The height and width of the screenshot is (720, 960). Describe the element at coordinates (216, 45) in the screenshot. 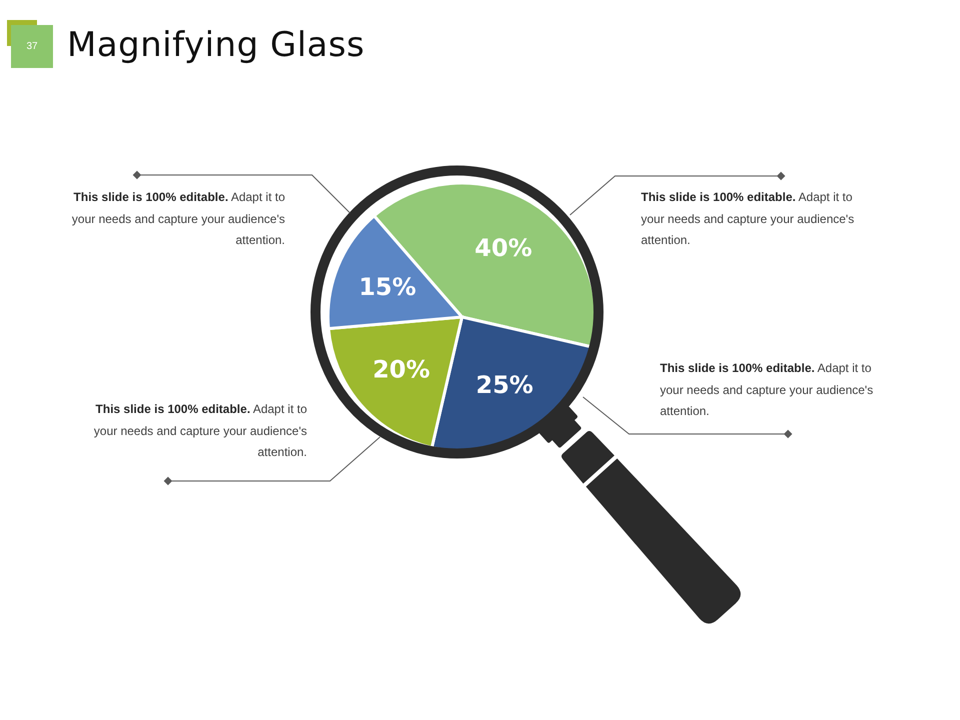

I see `chart-title: Magnifying Glass` at that location.